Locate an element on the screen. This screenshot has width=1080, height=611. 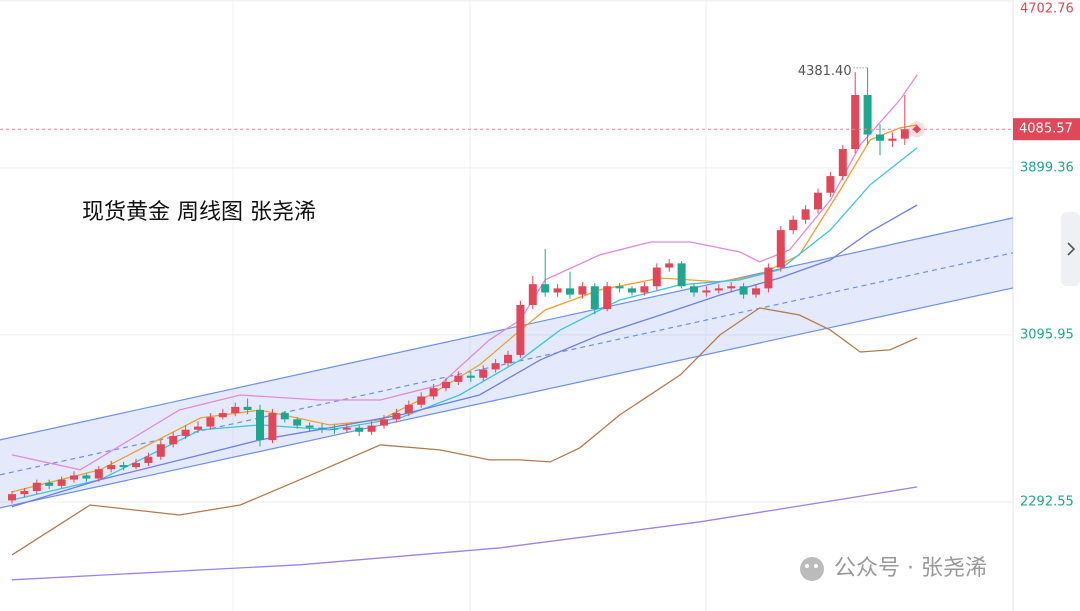
y-tick-label: 3095.95 is located at coordinates (1047, 334).